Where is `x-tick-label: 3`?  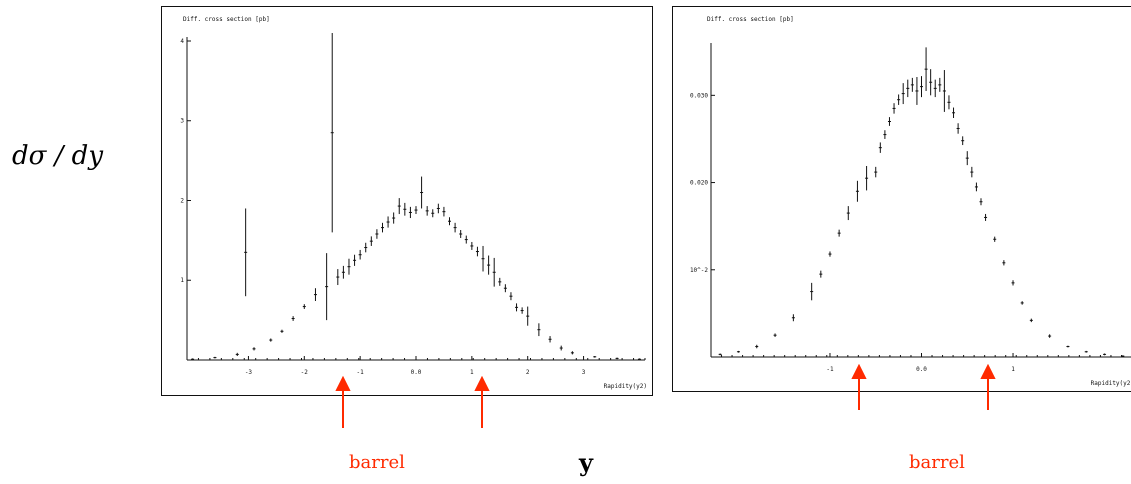 x-tick-label: 3 is located at coordinates (584, 372).